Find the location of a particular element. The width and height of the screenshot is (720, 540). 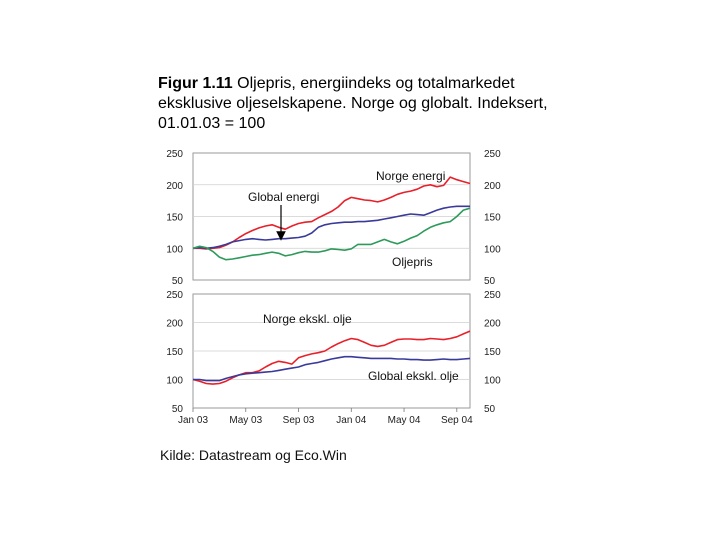

annotation-global-energi: Global energi is located at coordinates (283, 197).